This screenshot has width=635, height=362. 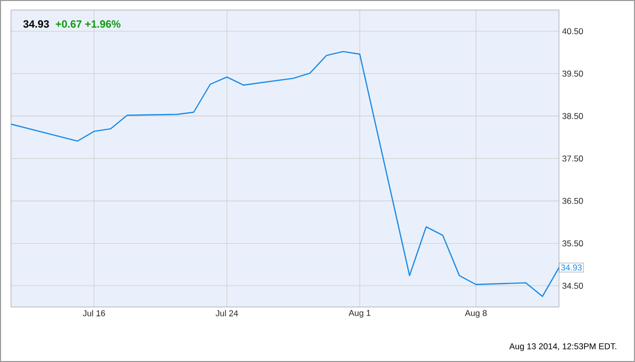 I want to click on x-tick-label: Aug 8, so click(x=475, y=314).